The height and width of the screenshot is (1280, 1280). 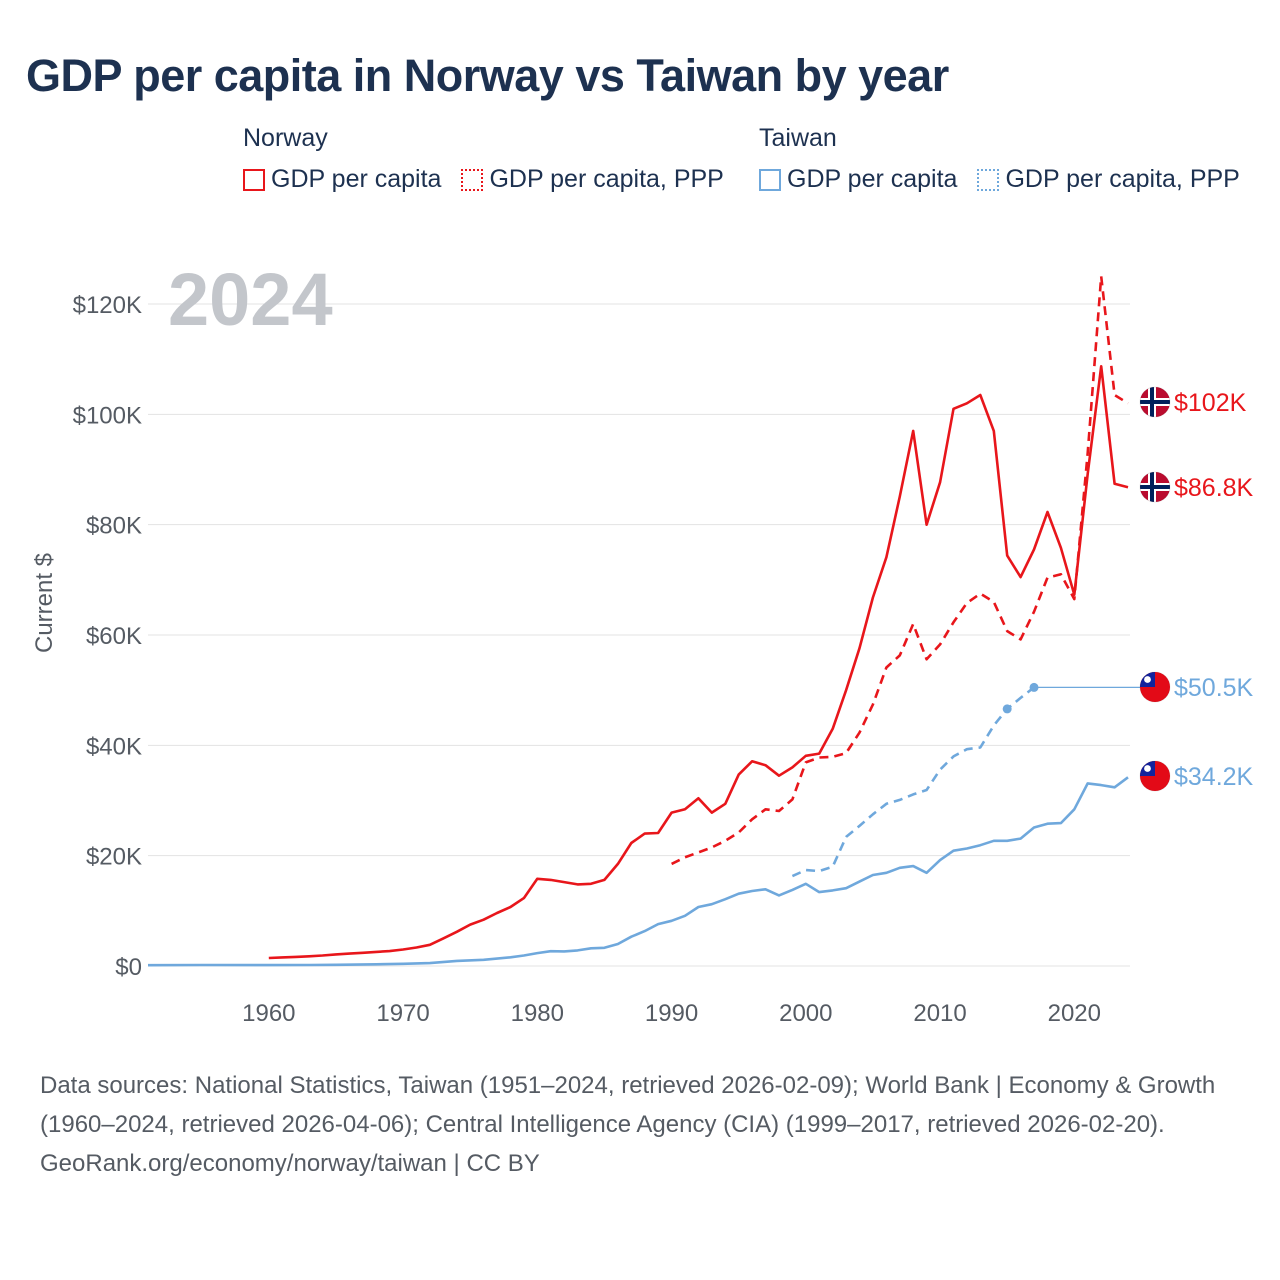 I want to click on y-tick-label: $120K, so click(x=107, y=305).